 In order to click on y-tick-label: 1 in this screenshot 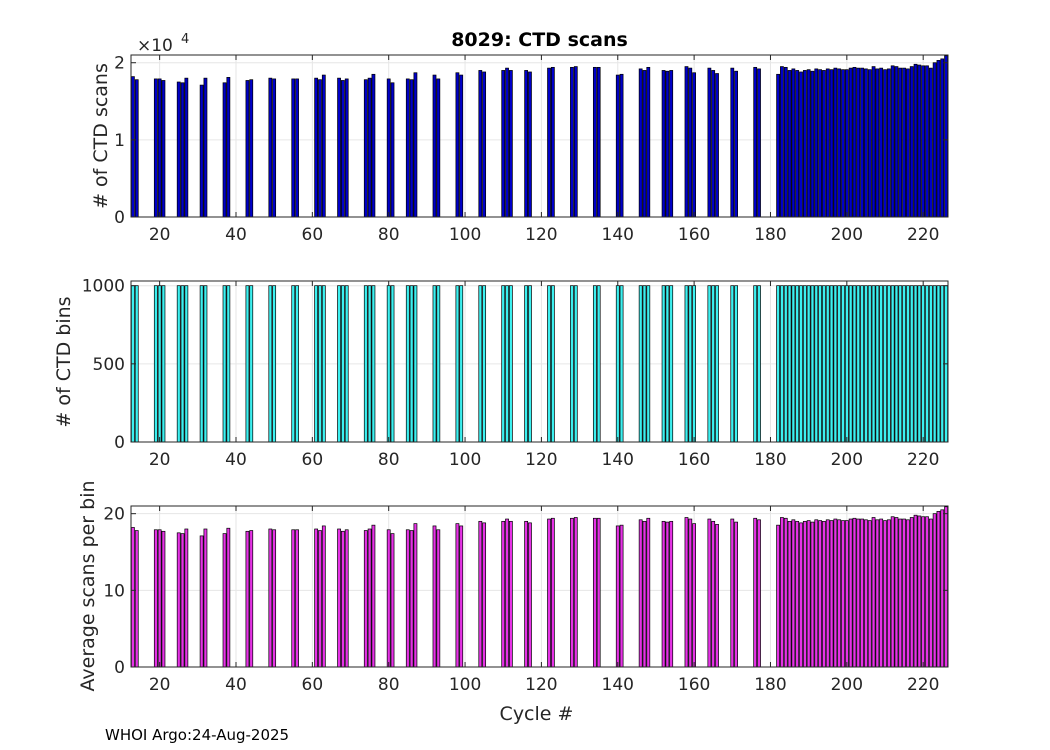, I will do `click(119, 141)`.